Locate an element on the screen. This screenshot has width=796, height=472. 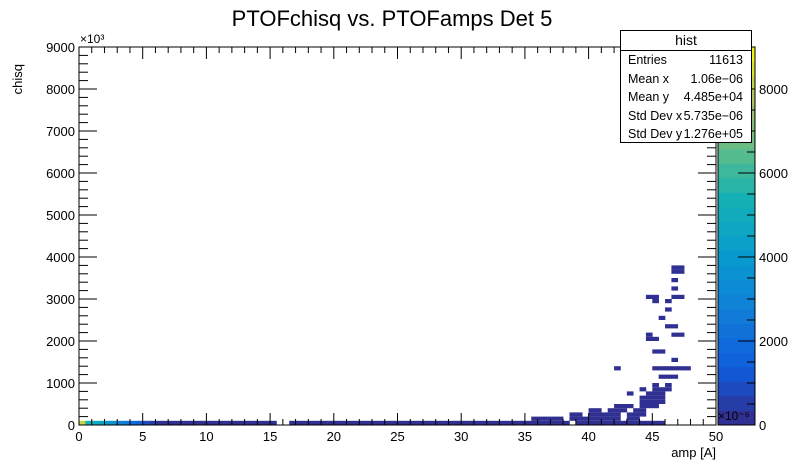
y-tick-label: 7000 is located at coordinates (60, 131).